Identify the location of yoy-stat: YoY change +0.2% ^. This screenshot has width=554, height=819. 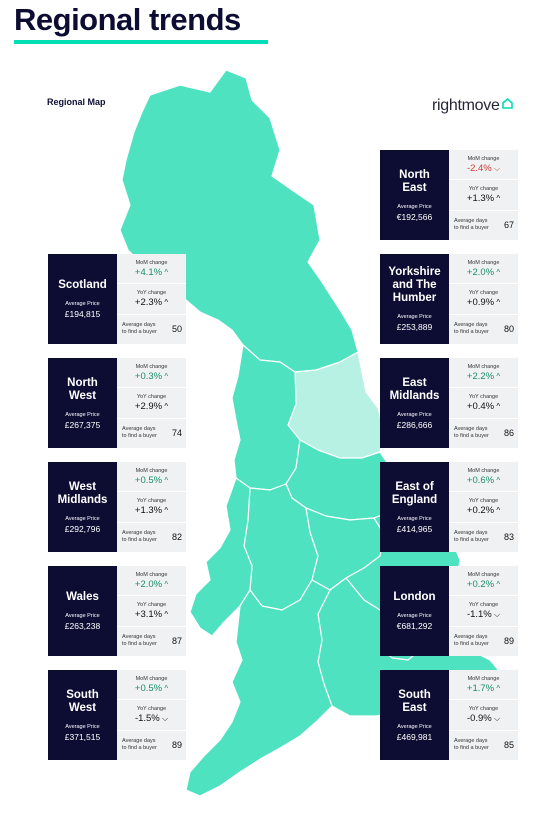
(483, 507).